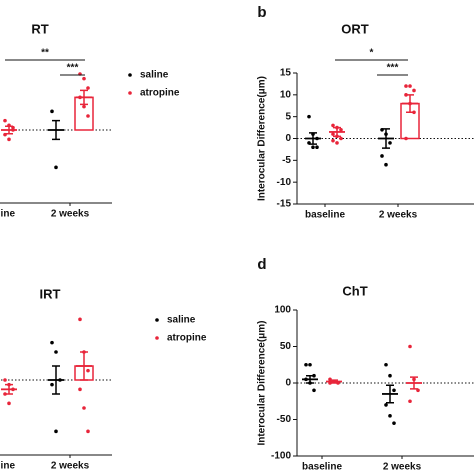 This screenshot has height=474, width=474. Describe the element at coordinates (39, 28) in the screenshot. I see `chart-title: RT` at that location.